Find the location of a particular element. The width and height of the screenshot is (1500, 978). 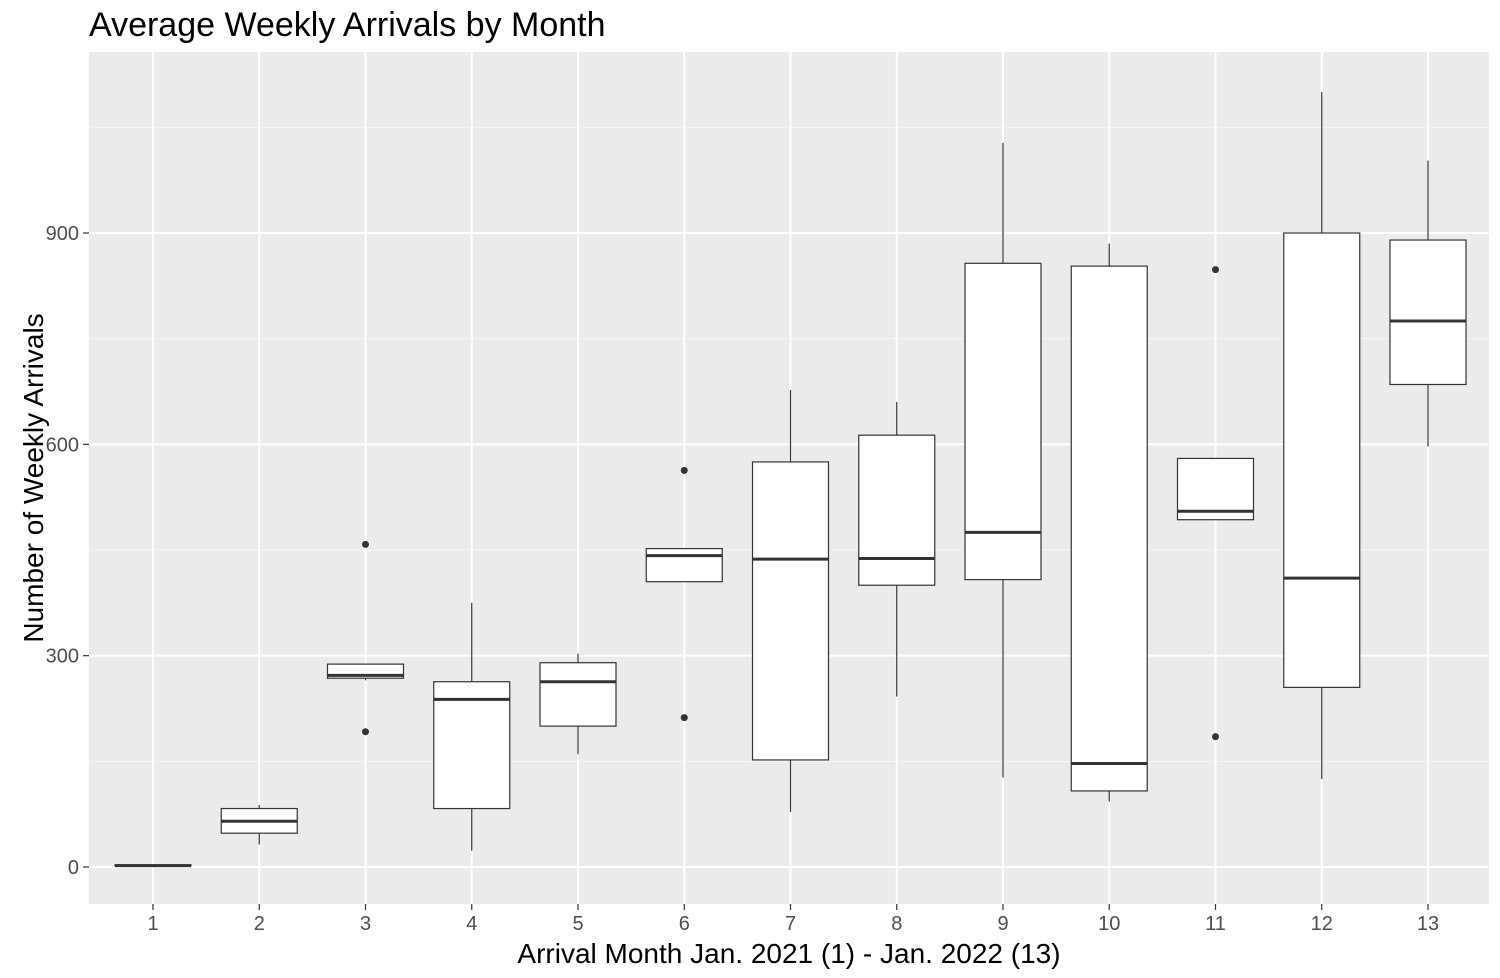

chart-title: Average Weekly Arrivals by Month is located at coordinates (347, 25).